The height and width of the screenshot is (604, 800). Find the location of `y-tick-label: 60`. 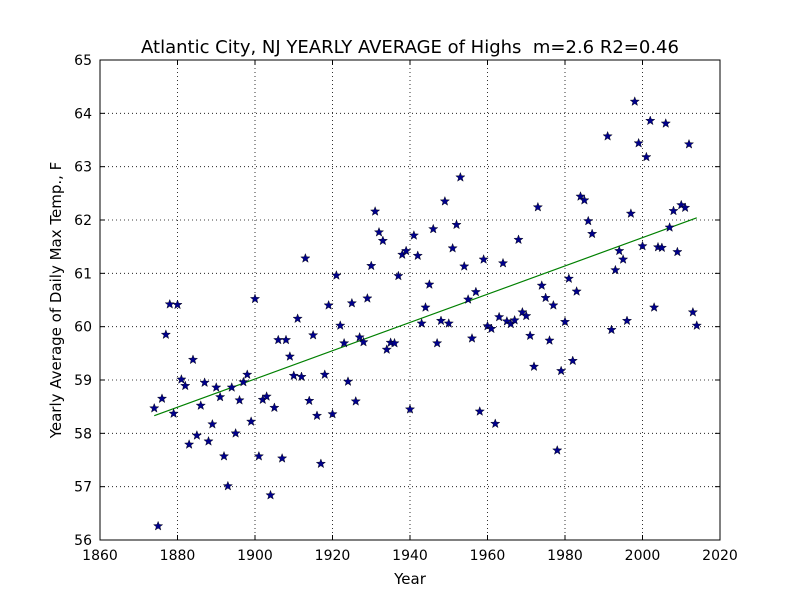

y-tick-label: 60 is located at coordinates (83, 328).